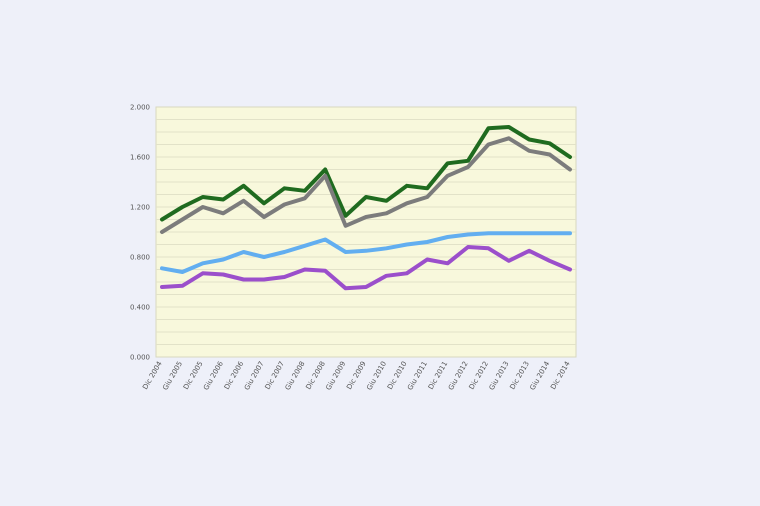  What do you see at coordinates (335, 376) in the screenshot?
I see `x-tick-label: Giu 2009` at bounding box center [335, 376].